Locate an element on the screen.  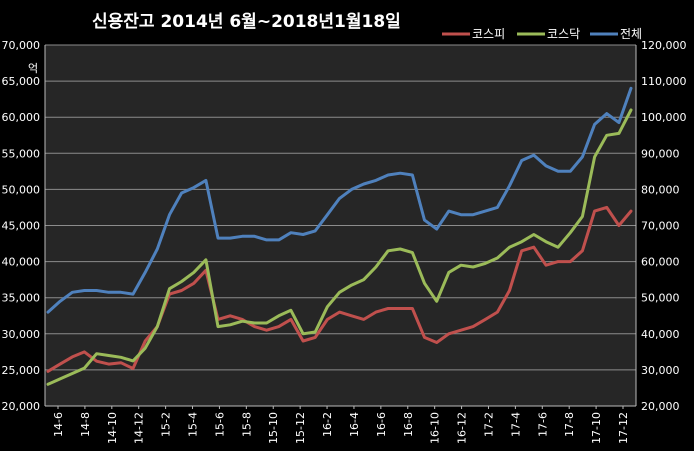
left-tick-label: 45,000 is located at coordinates (21, 226).